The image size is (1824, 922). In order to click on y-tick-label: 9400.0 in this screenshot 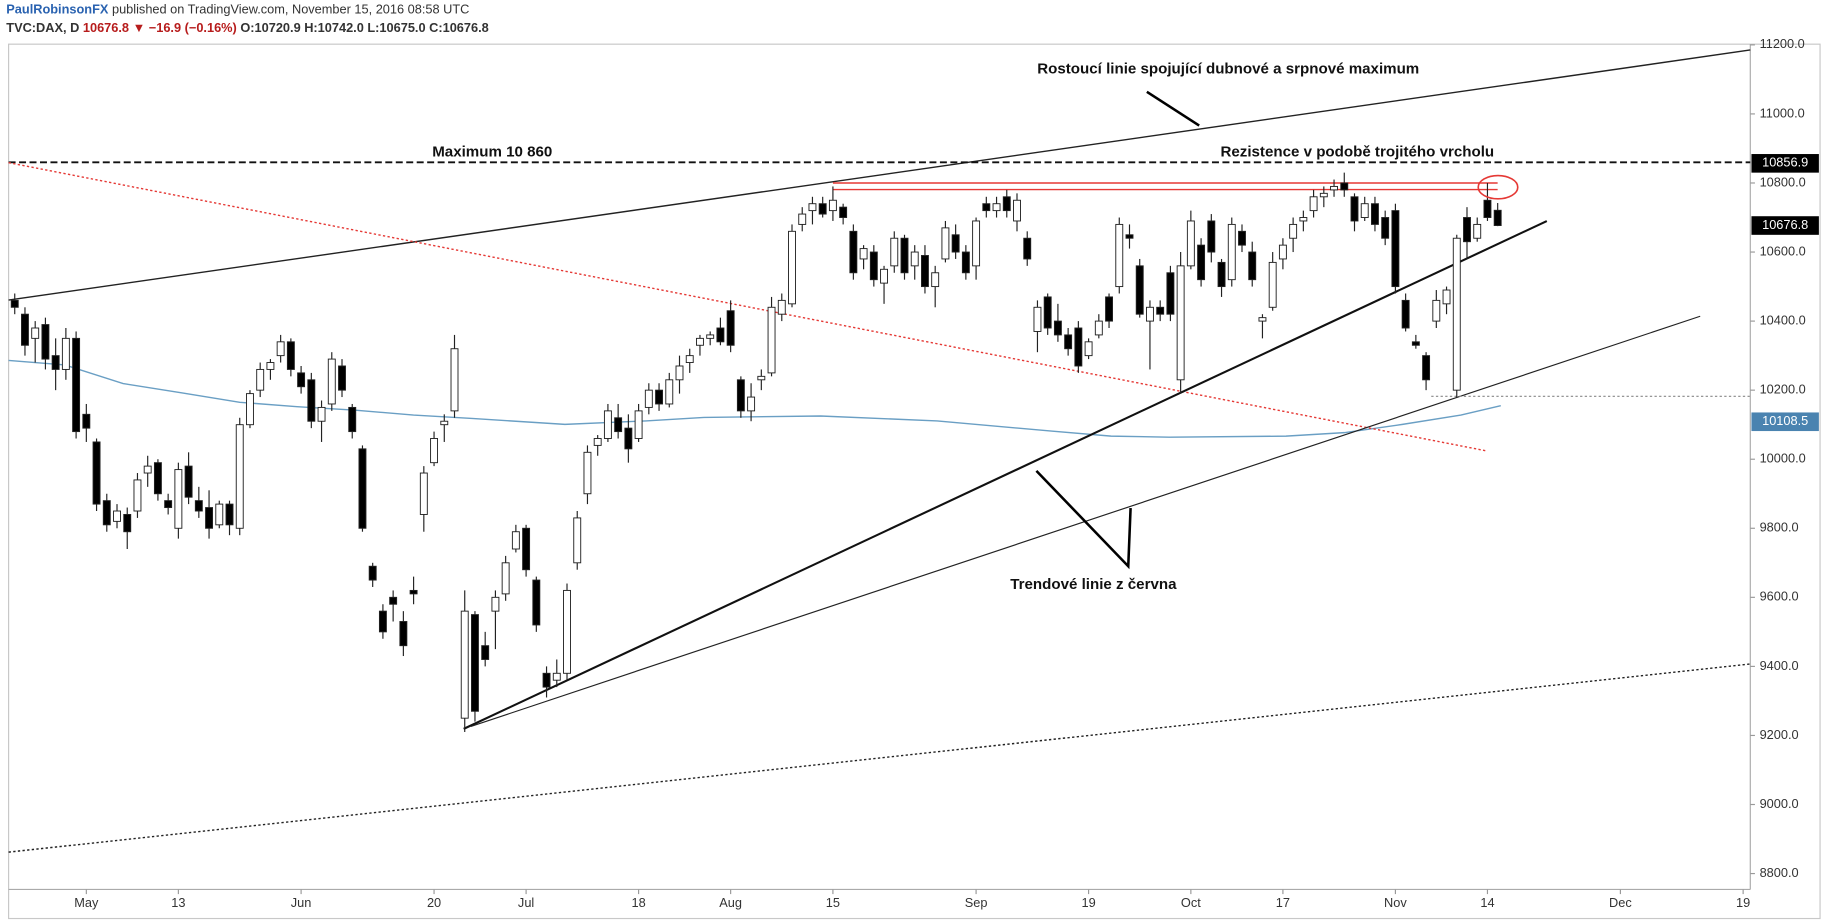, I will do `click(1779, 665)`.